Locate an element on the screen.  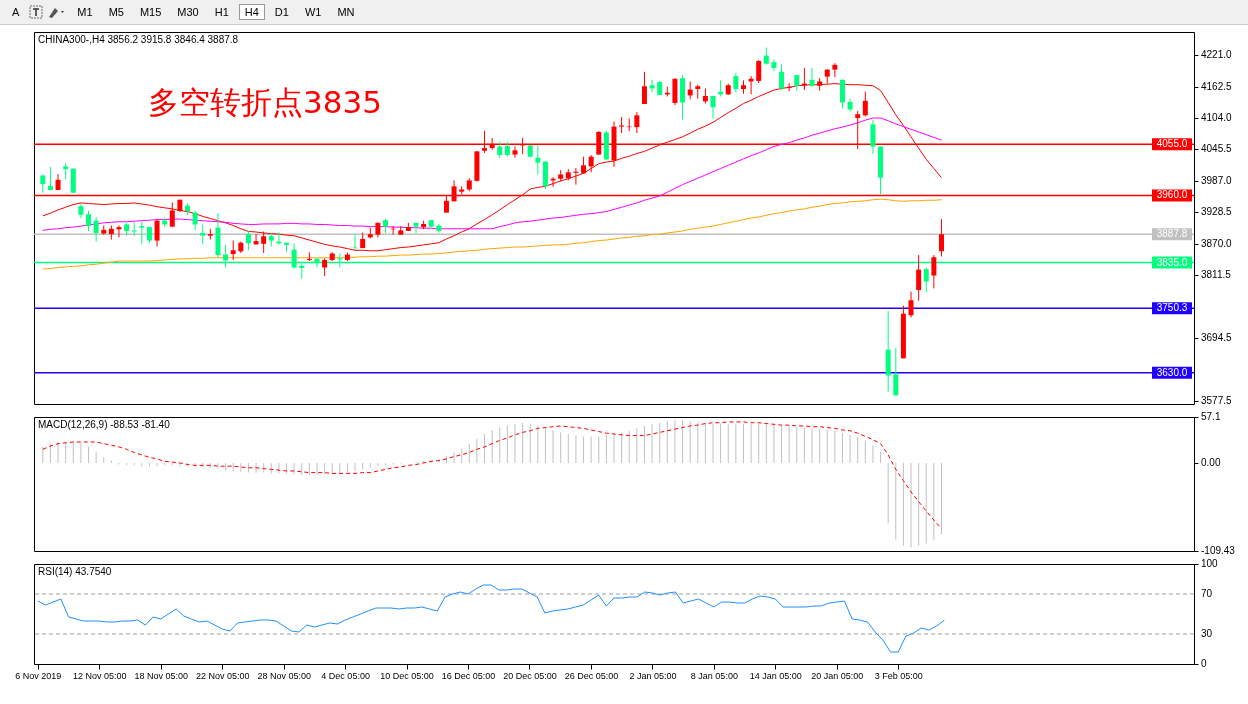
chart-title: MACD(12,26,9) -88.53 -81.40 is located at coordinates (104, 424).